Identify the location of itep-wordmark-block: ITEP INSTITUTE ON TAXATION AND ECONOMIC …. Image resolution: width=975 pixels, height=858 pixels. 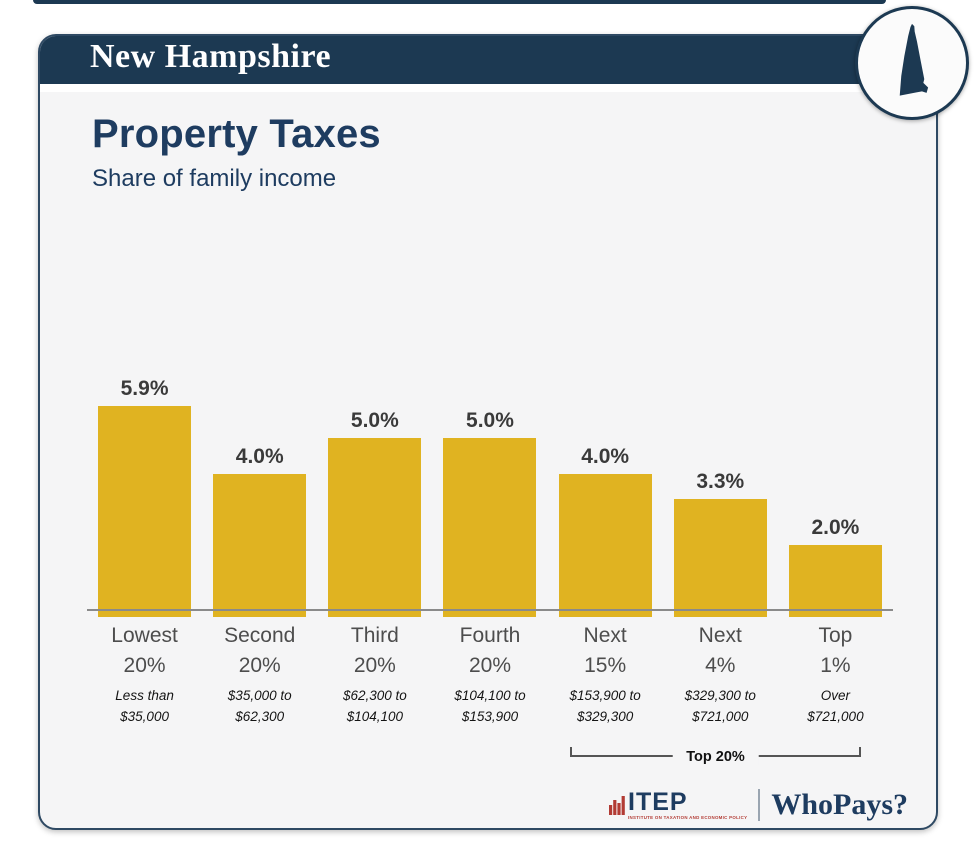
(688, 803).